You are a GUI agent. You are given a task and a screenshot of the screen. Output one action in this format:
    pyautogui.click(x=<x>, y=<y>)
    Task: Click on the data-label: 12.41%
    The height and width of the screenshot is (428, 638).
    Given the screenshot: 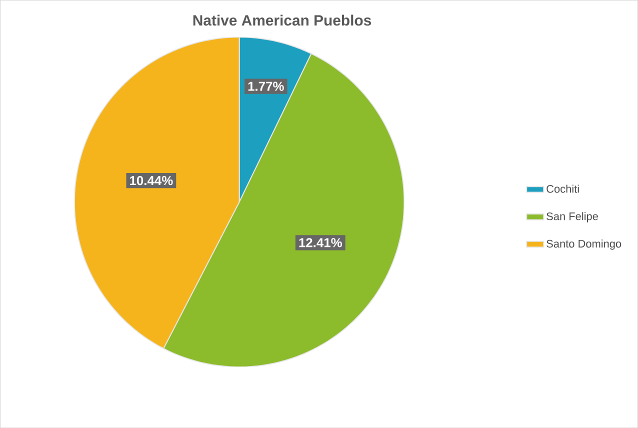 What is the action you would take?
    pyautogui.click(x=320, y=243)
    